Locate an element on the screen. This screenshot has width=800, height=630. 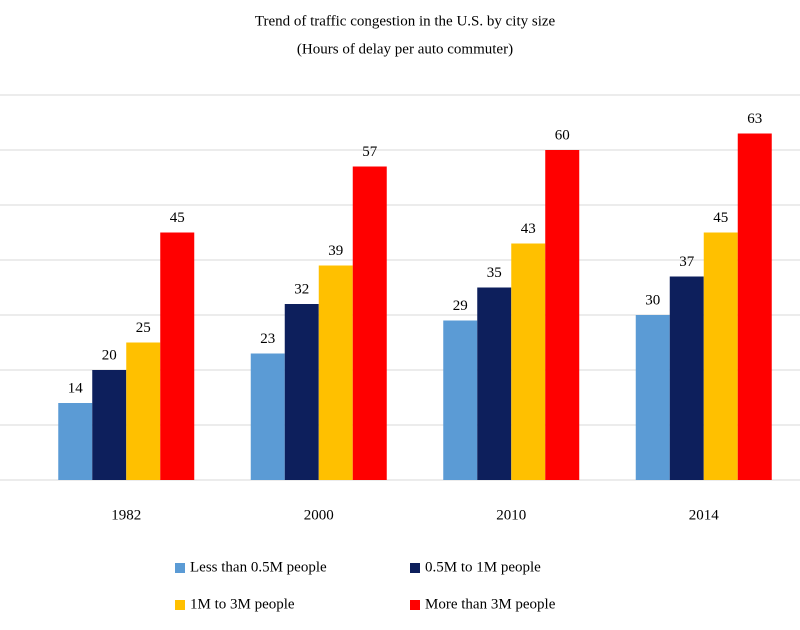
value-label: 25 is located at coordinates (143, 328).